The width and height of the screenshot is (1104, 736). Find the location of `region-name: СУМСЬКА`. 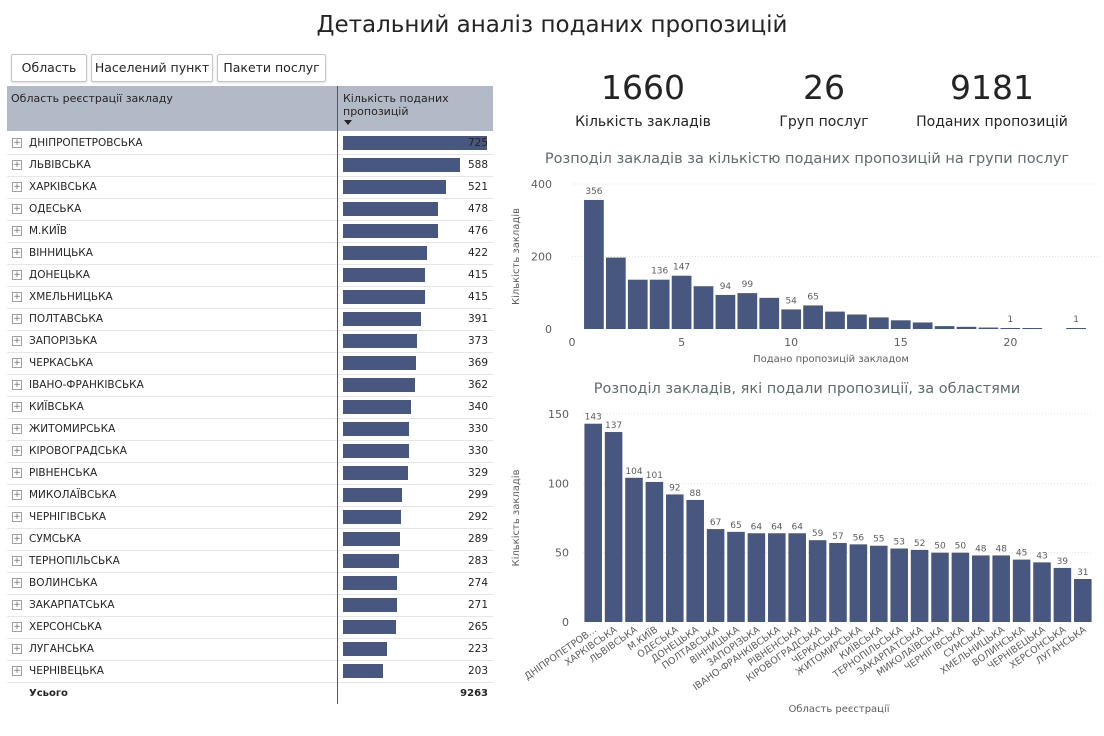

region-name: СУМСЬКА is located at coordinates (55, 539).